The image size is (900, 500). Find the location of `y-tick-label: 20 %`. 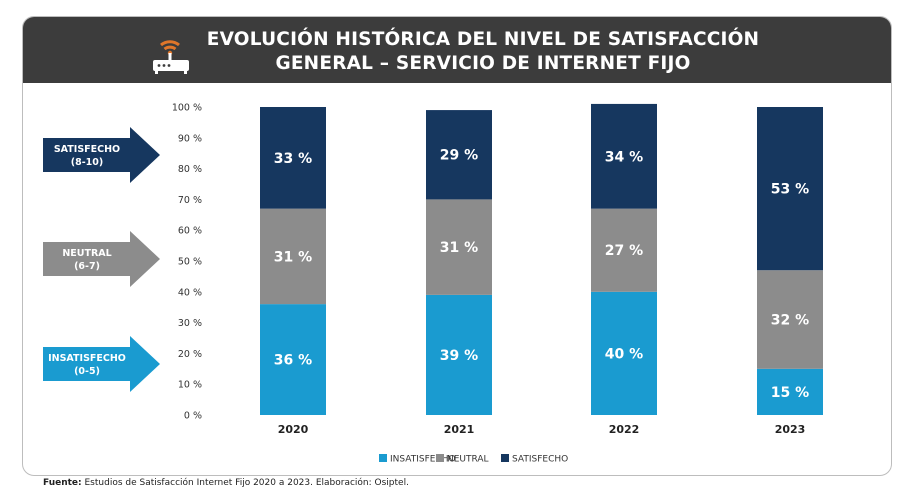

y-tick-label: 20 % is located at coordinates (190, 354).